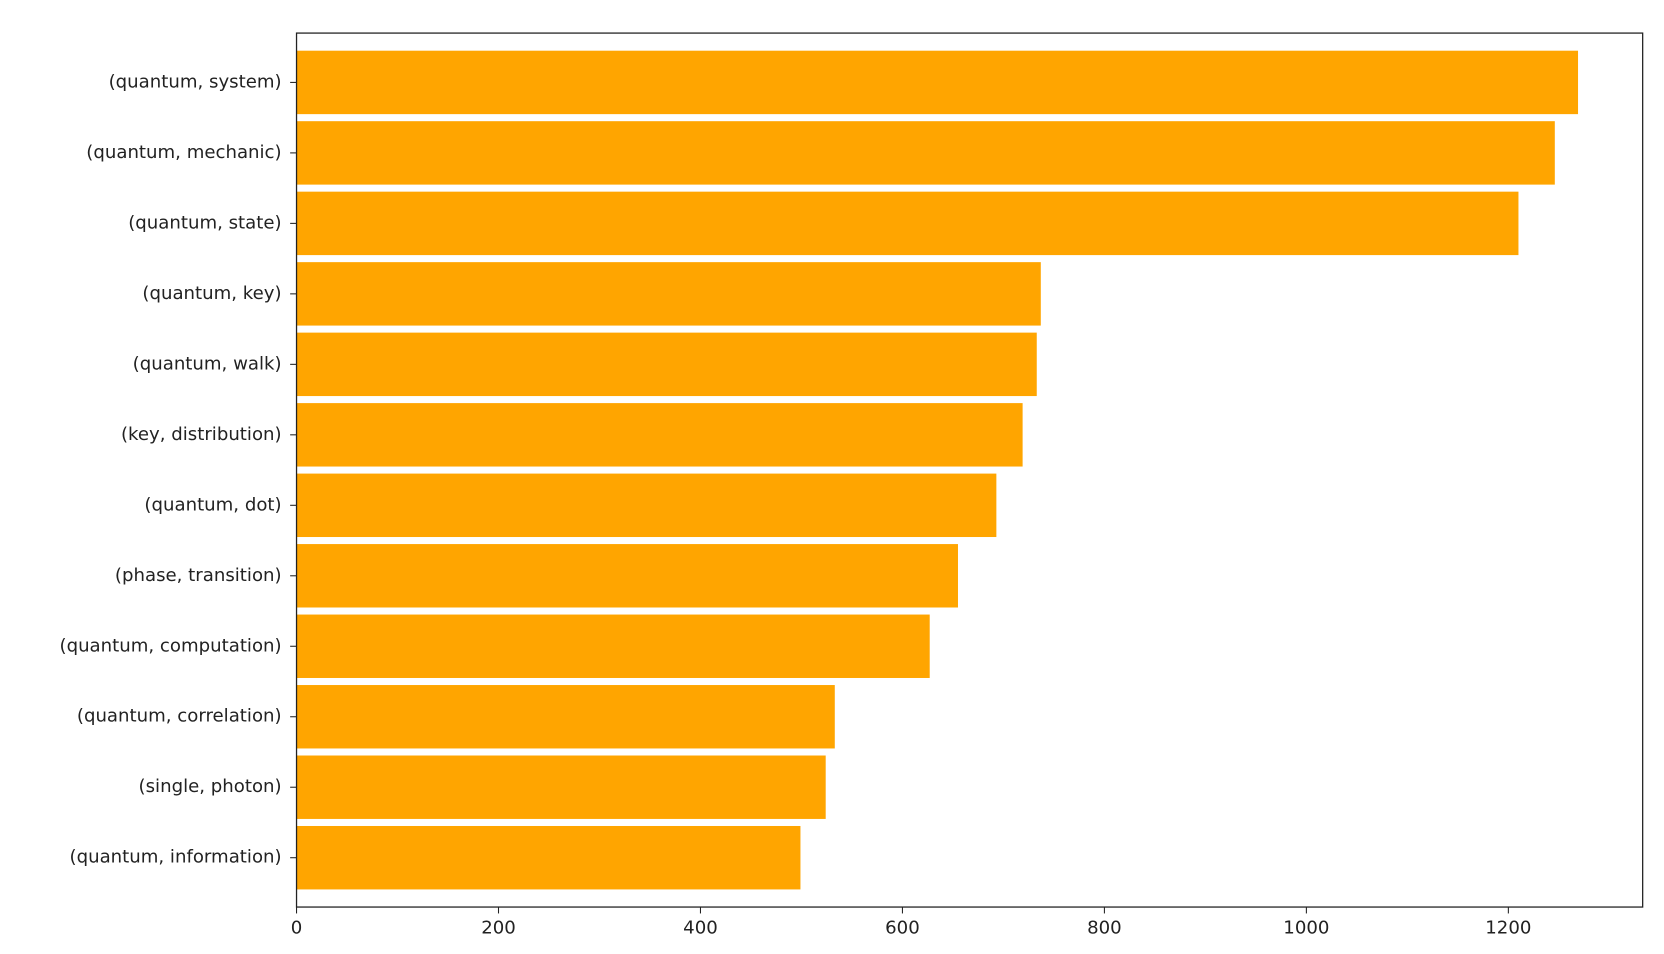  Describe the element at coordinates (297, 927) in the screenshot. I see `x-tick-label: 0` at that location.